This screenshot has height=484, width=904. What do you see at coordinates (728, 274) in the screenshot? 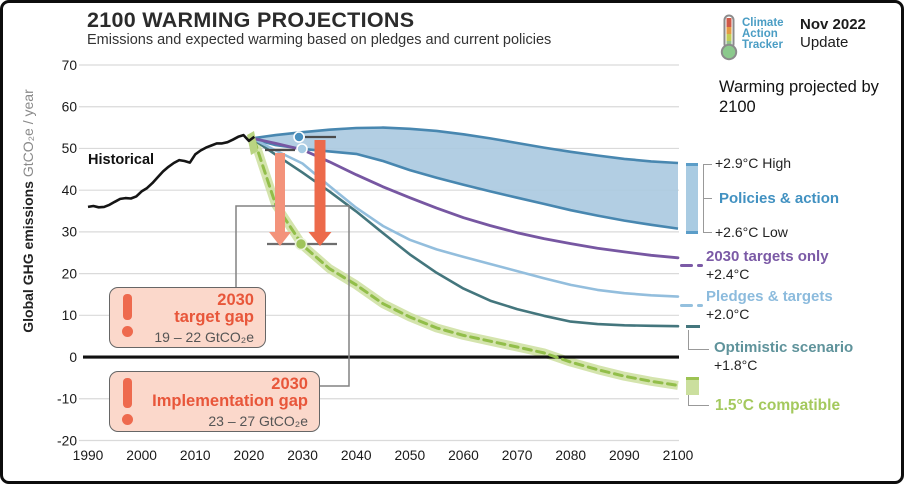
I see `targets-2030-temp: +2.4°C` at bounding box center [728, 274].